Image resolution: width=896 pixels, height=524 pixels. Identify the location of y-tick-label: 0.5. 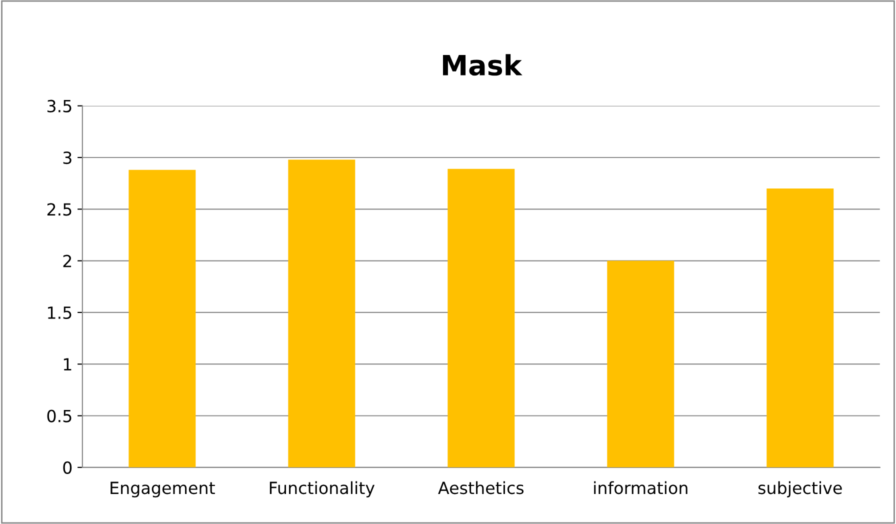
(59, 416).